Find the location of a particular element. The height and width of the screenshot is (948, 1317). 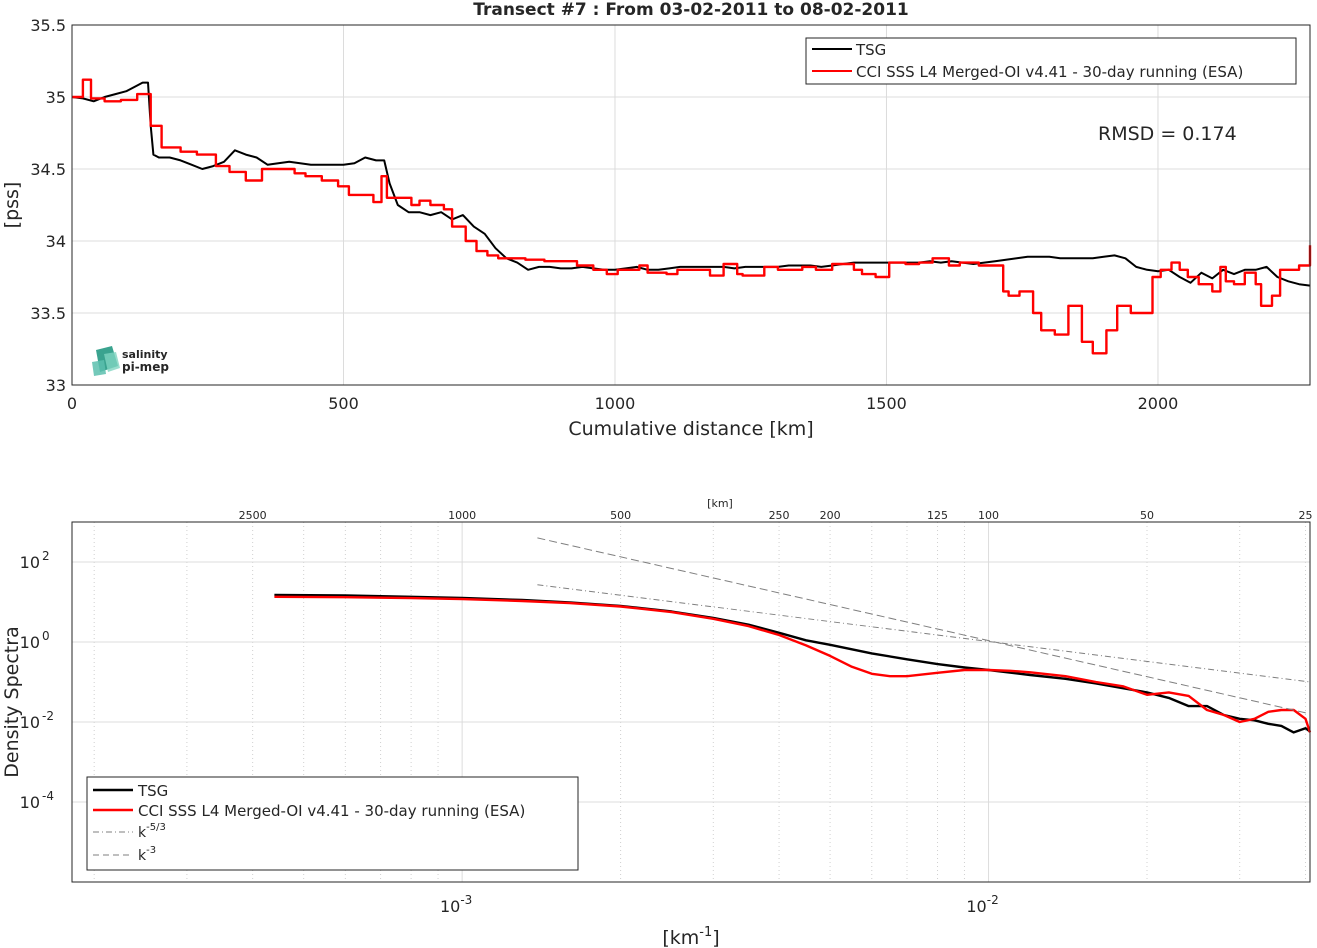

top-y-axis-label: [pss] is located at coordinates (12, 205).